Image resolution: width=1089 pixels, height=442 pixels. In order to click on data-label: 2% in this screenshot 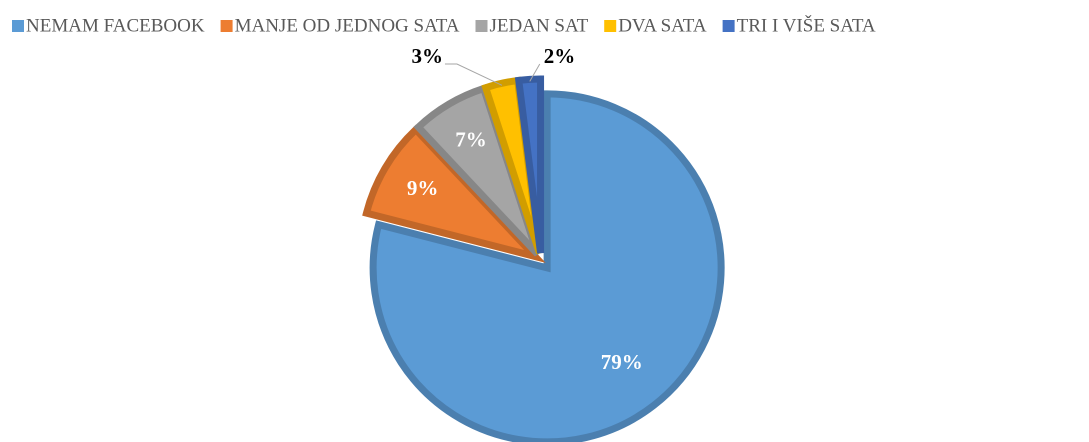, I will do `click(560, 56)`.